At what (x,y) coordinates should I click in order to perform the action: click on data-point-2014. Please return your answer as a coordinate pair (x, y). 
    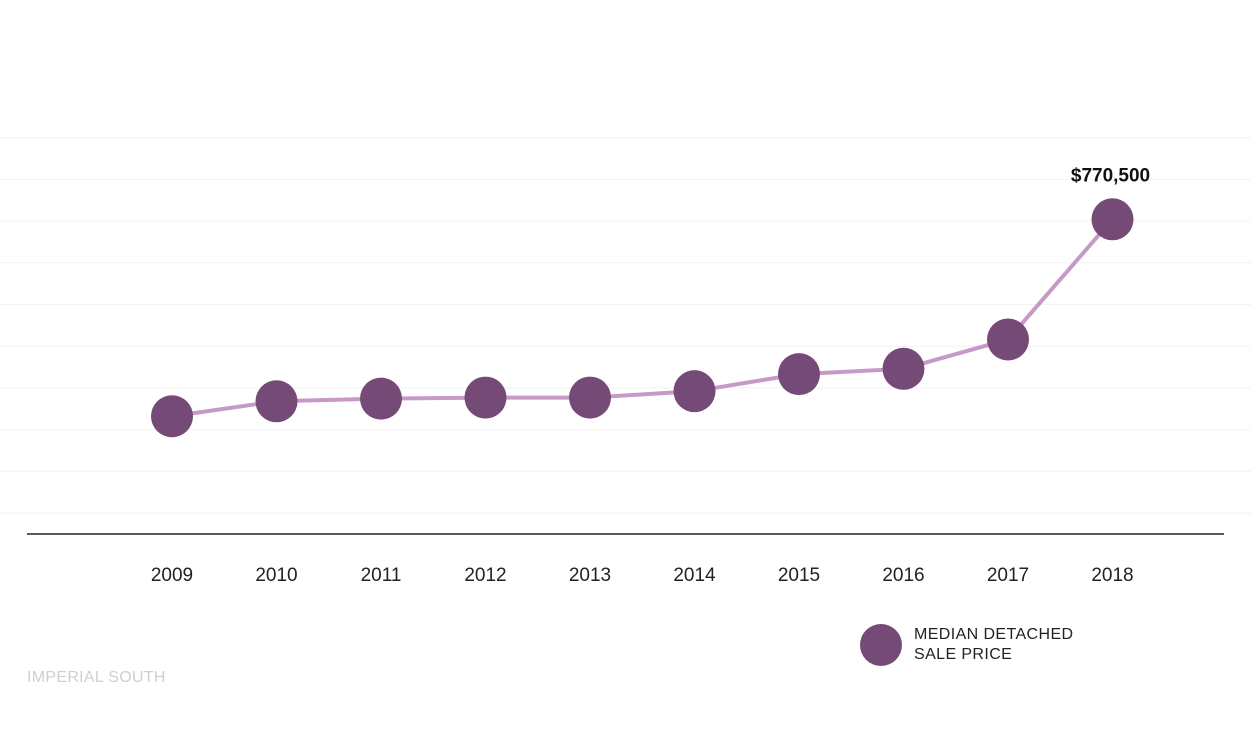
    Looking at the image, I should click on (694, 391).